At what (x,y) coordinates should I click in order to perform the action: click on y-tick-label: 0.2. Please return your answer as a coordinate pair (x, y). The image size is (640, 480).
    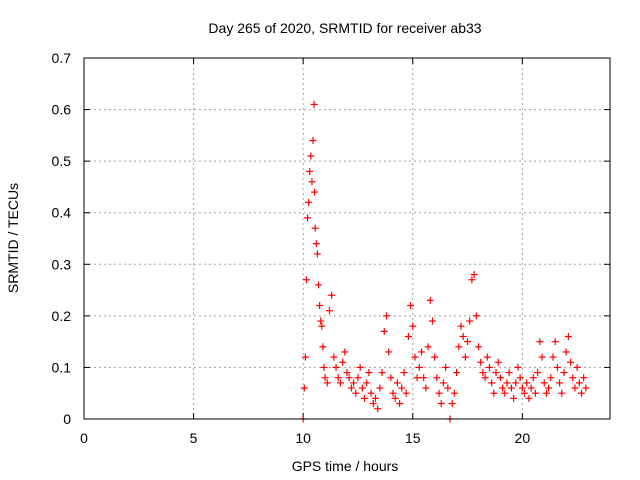
    Looking at the image, I should click on (62, 316).